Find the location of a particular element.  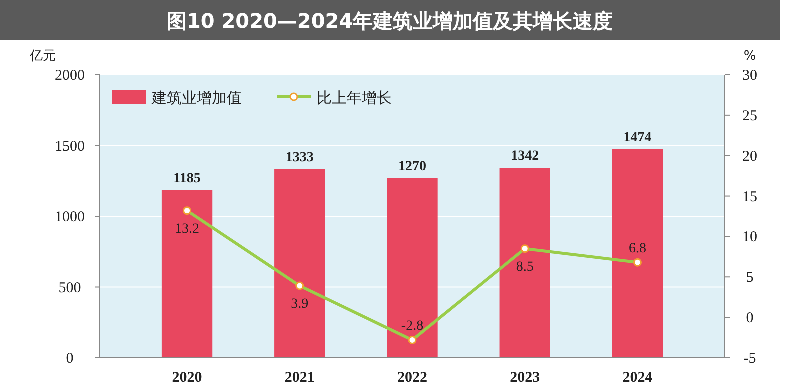

x-tick-label: 2024 is located at coordinates (638, 378).